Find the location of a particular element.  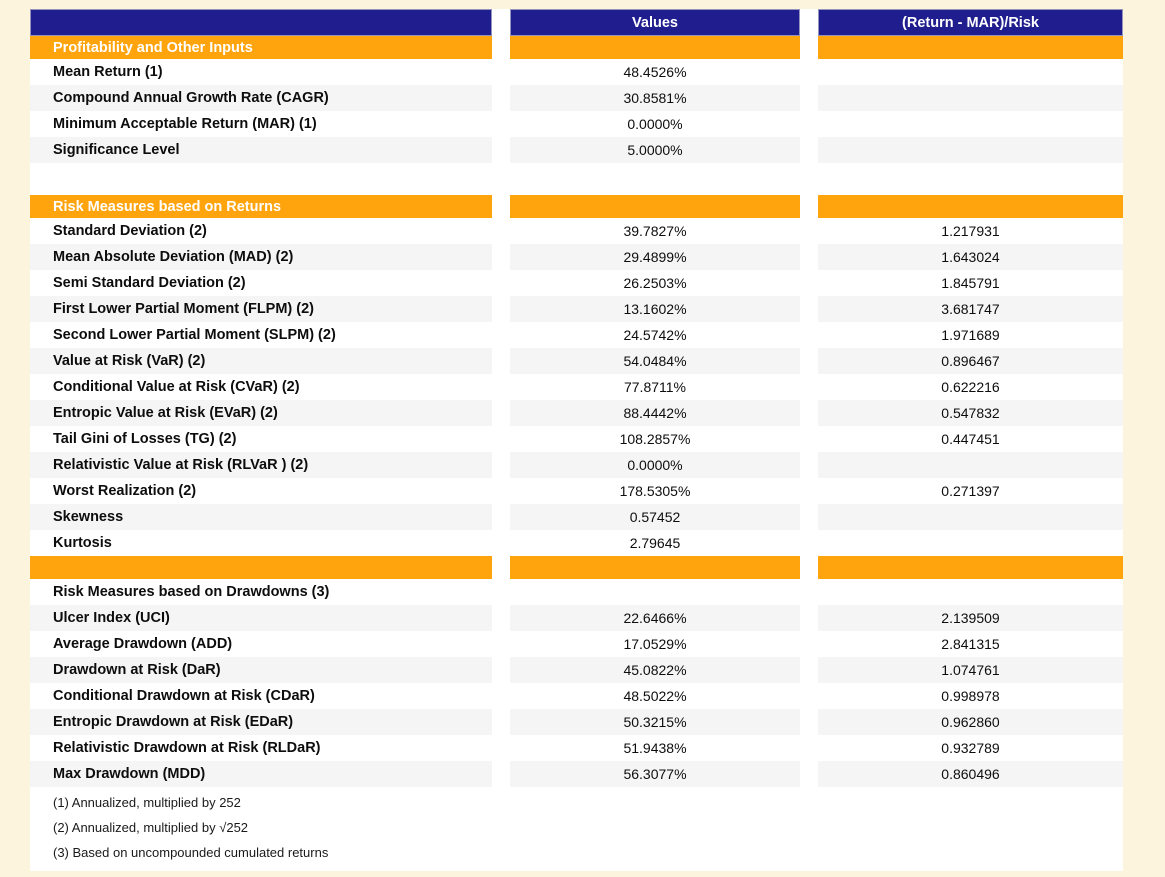

metric-label: Entropic Drawdown at Risk (EDaR) is located at coordinates (261, 722).